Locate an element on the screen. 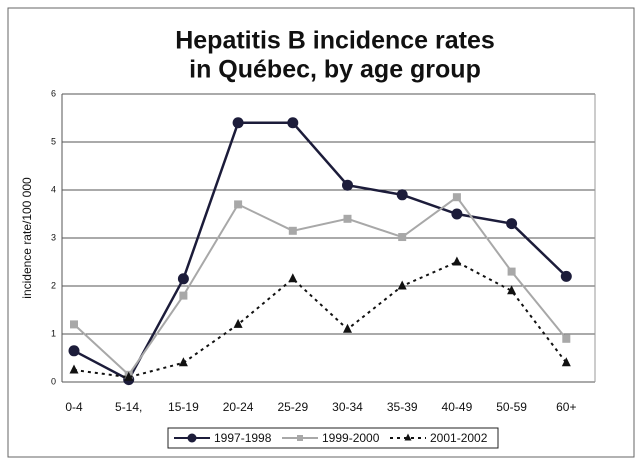 This screenshot has width=642, height=464. x-tick-label: 20-24 is located at coordinates (238, 407).